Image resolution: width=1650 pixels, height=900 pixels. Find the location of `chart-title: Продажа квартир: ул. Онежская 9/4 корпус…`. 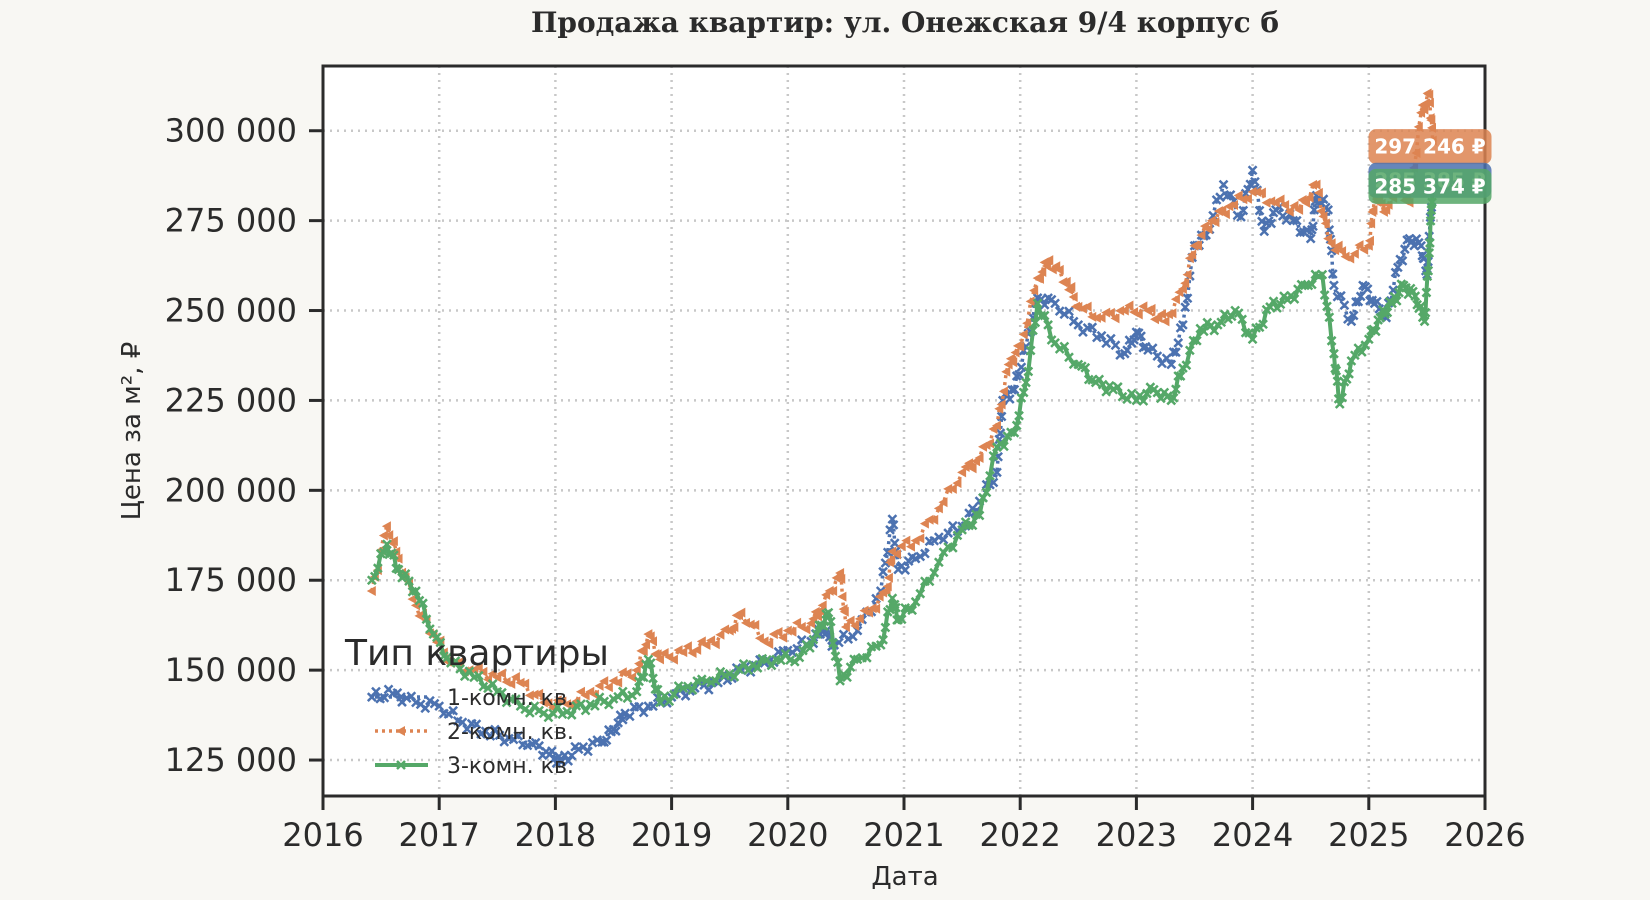

chart-title: Продажа квартир: ул. Онежская 9/4 корпус… is located at coordinates (905, 22).